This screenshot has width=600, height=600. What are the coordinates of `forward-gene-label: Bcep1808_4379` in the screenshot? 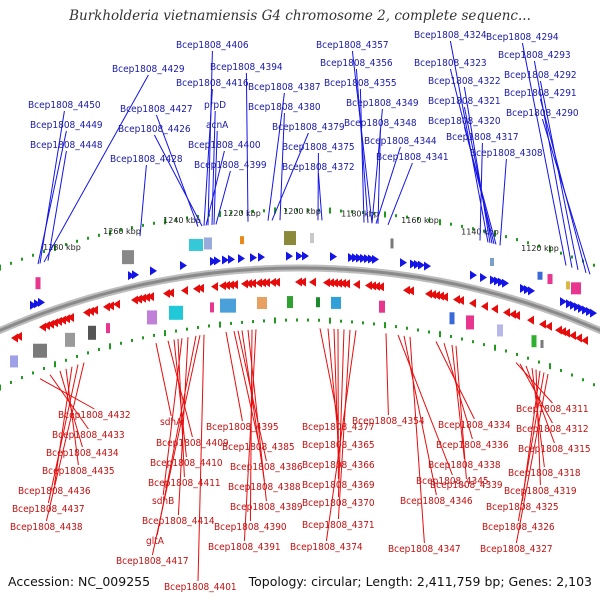 It's located at (308, 127).